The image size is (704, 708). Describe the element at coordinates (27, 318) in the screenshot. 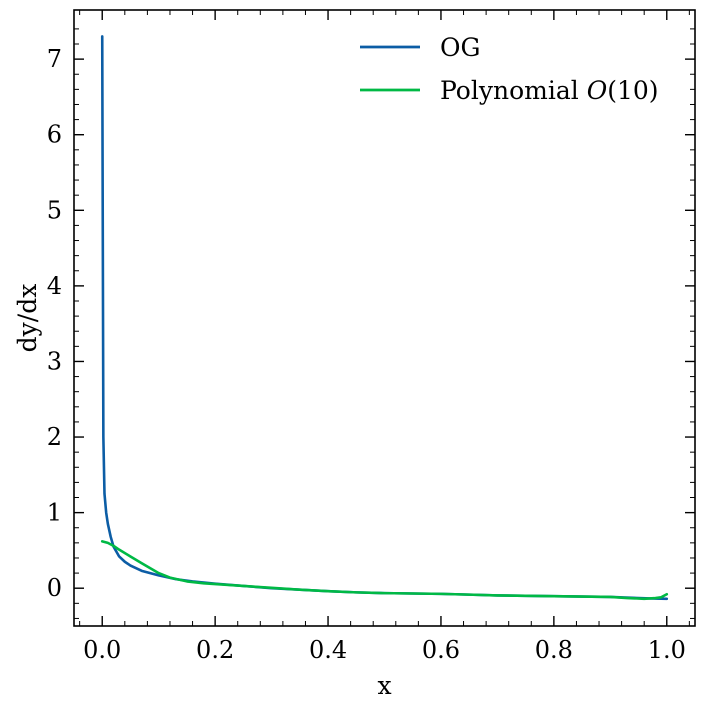

I see `y-axis-label: dy/dx` at that location.